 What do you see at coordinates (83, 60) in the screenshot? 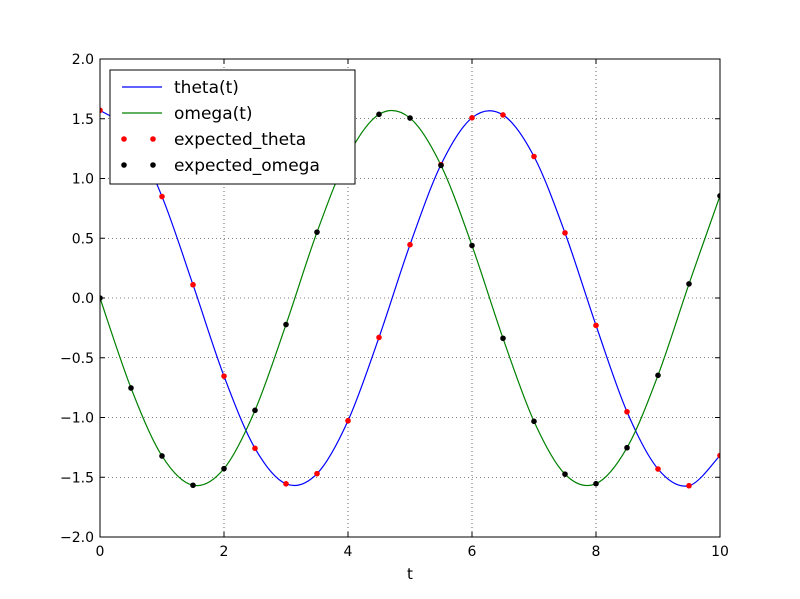
I see `y-tick-label: 2.0` at bounding box center [83, 60].